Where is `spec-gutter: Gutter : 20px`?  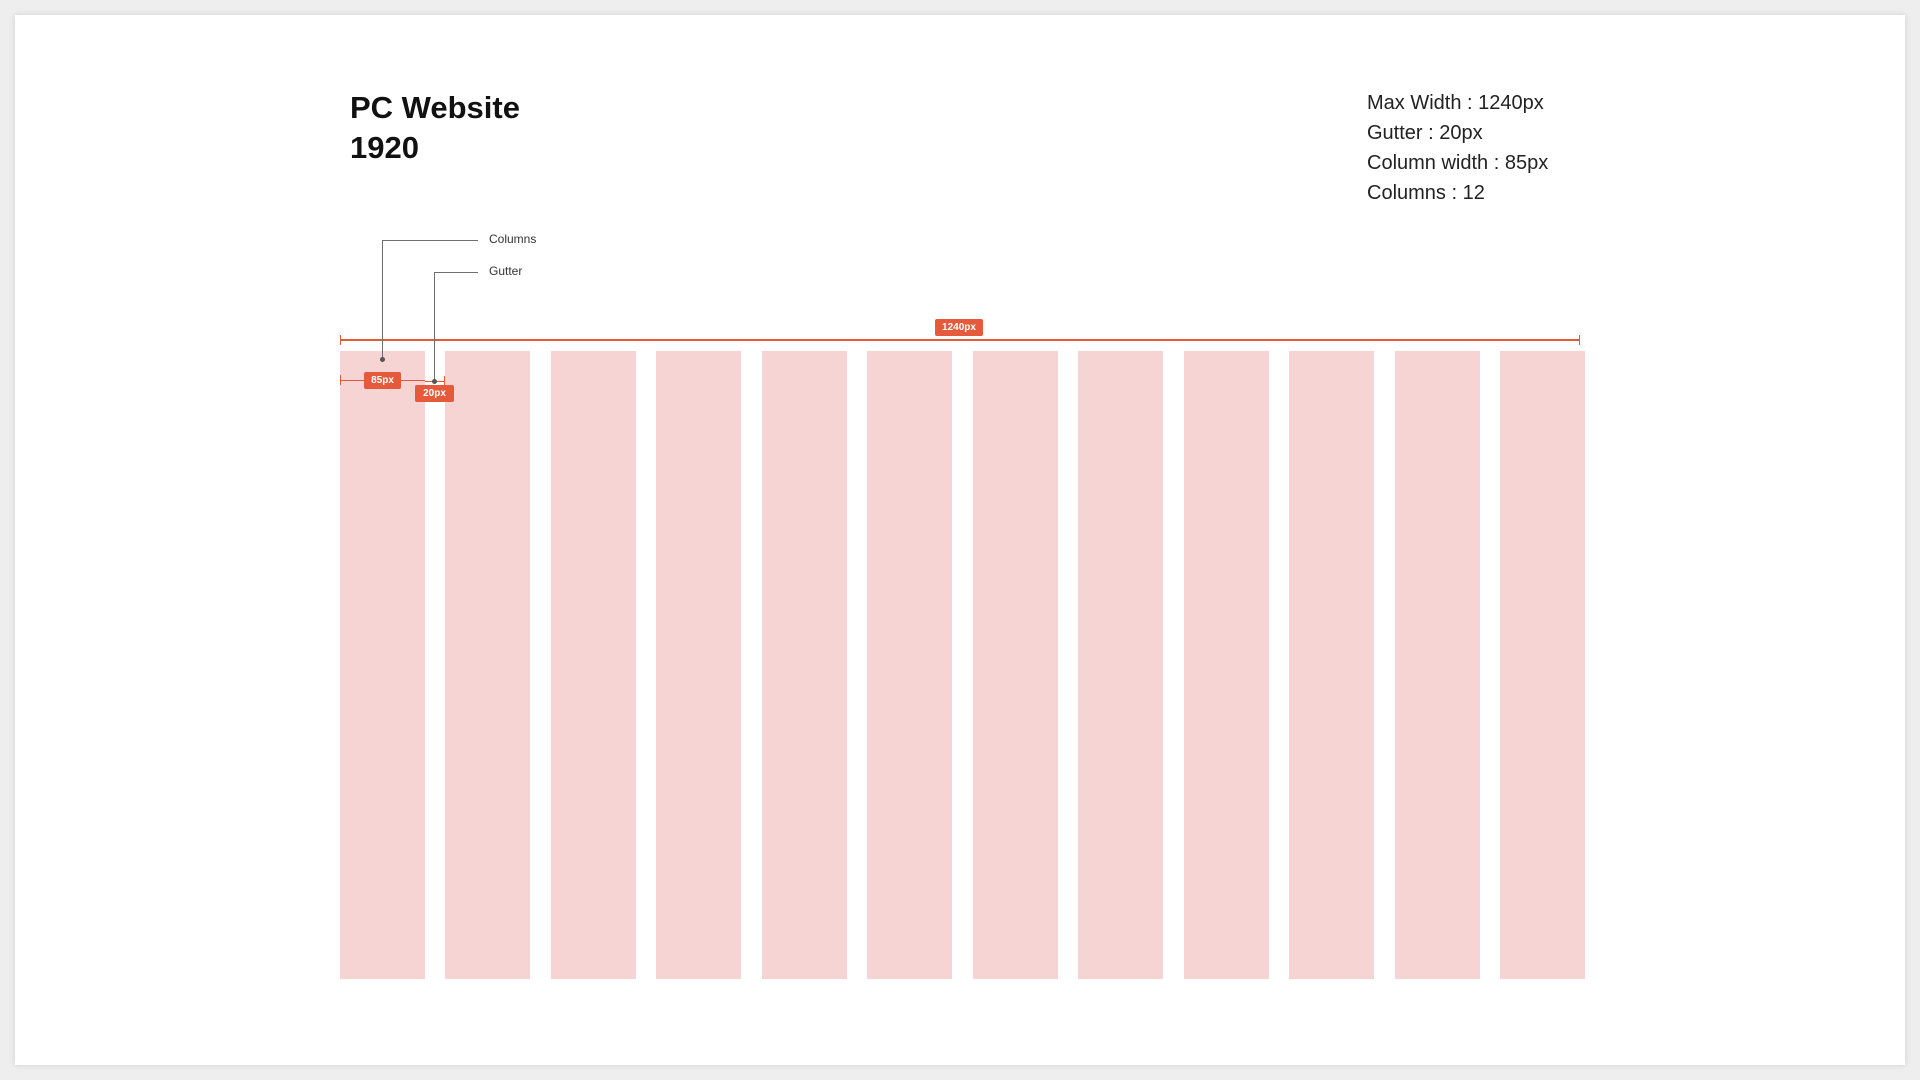 spec-gutter: Gutter : 20px is located at coordinates (1425, 133).